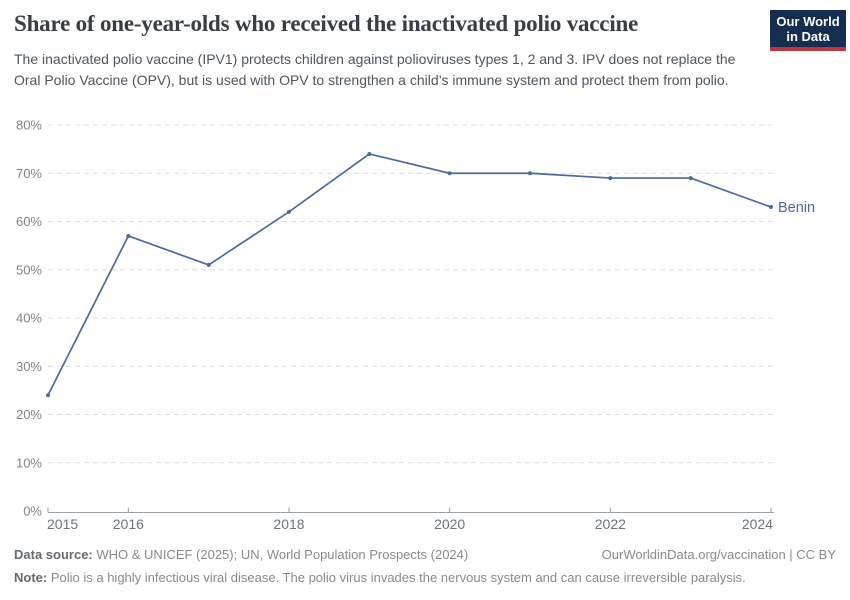 The width and height of the screenshot is (850, 600). Describe the element at coordinates (32, 511) in the screenshot. I see `y-axis-tick-label: 0%` at that location.